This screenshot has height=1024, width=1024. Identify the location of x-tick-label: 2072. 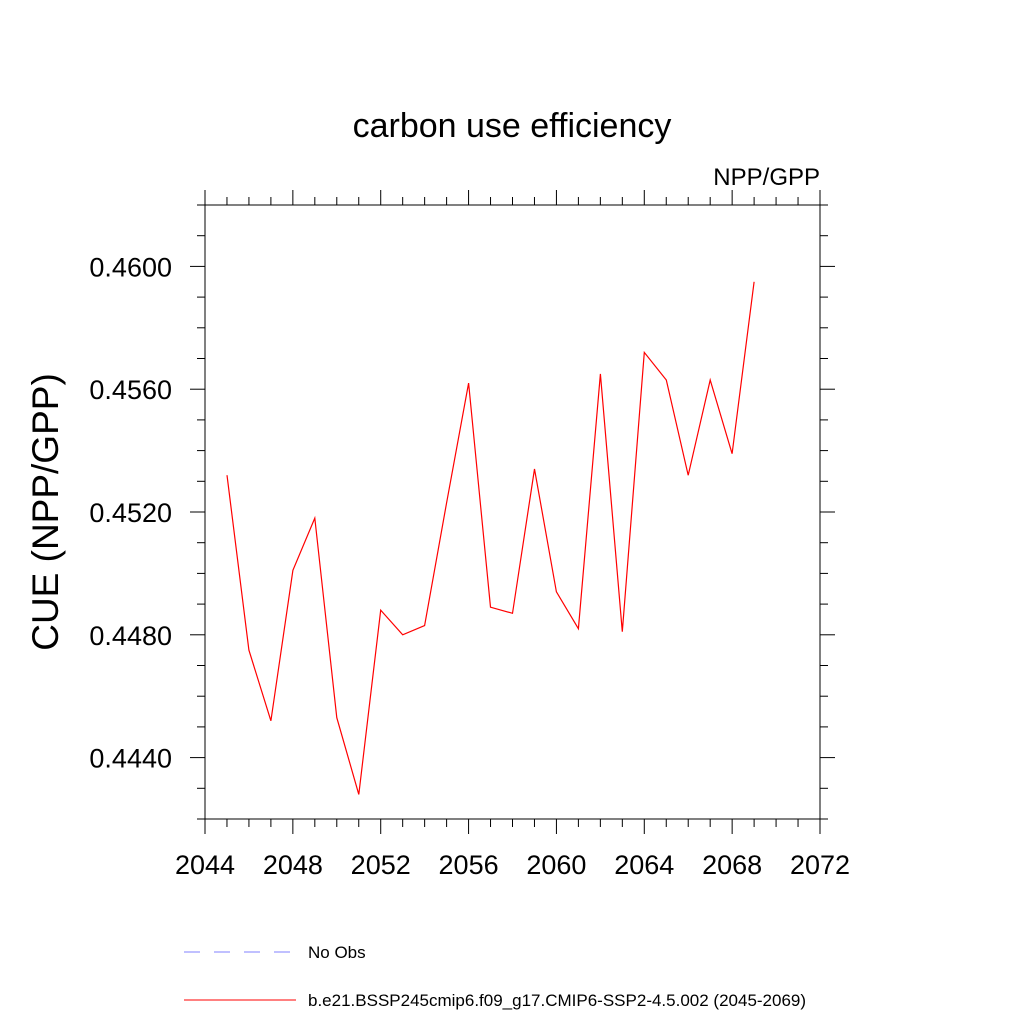
(820, 865).